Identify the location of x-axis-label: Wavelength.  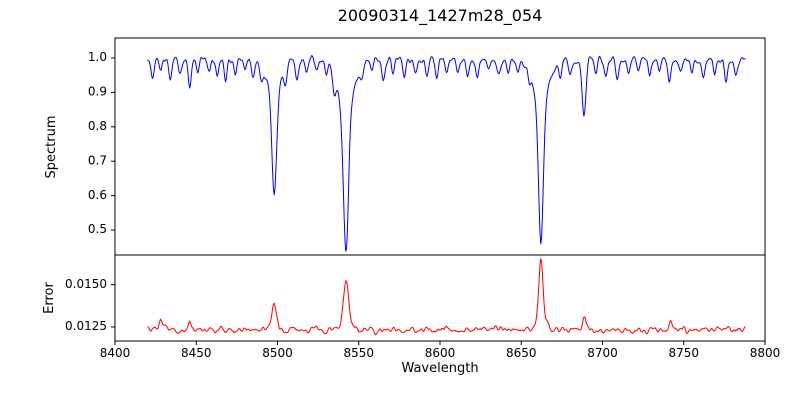
(440, 368).